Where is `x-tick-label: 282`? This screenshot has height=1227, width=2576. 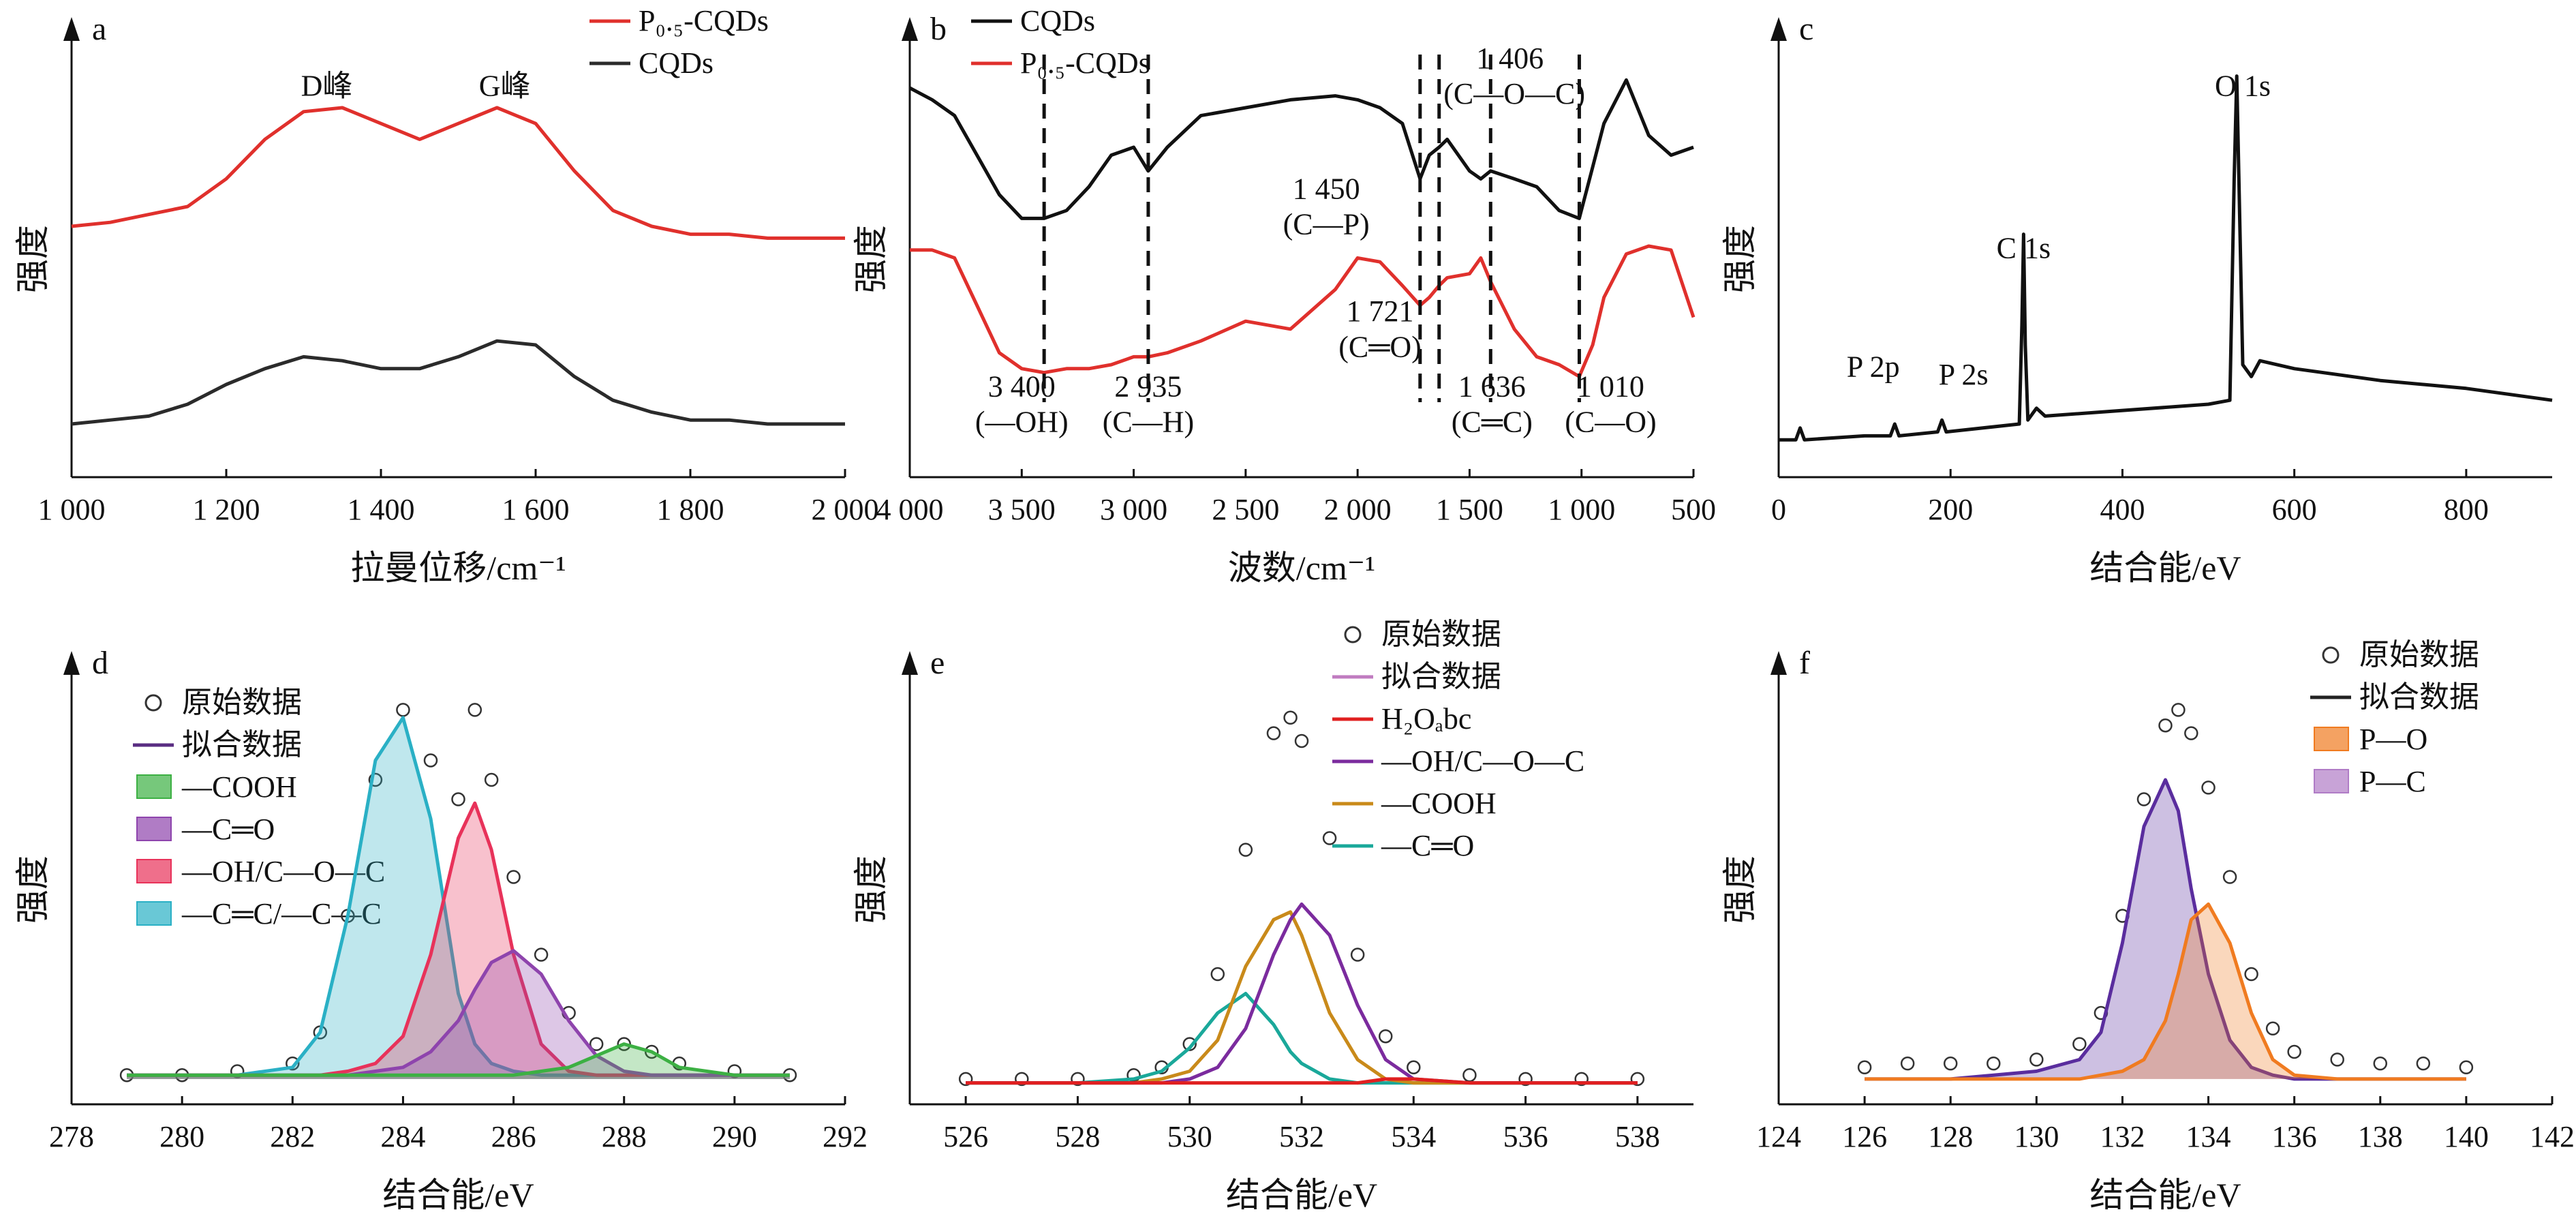
x-tick-label: 282 is located at coordinates (292, 1136).